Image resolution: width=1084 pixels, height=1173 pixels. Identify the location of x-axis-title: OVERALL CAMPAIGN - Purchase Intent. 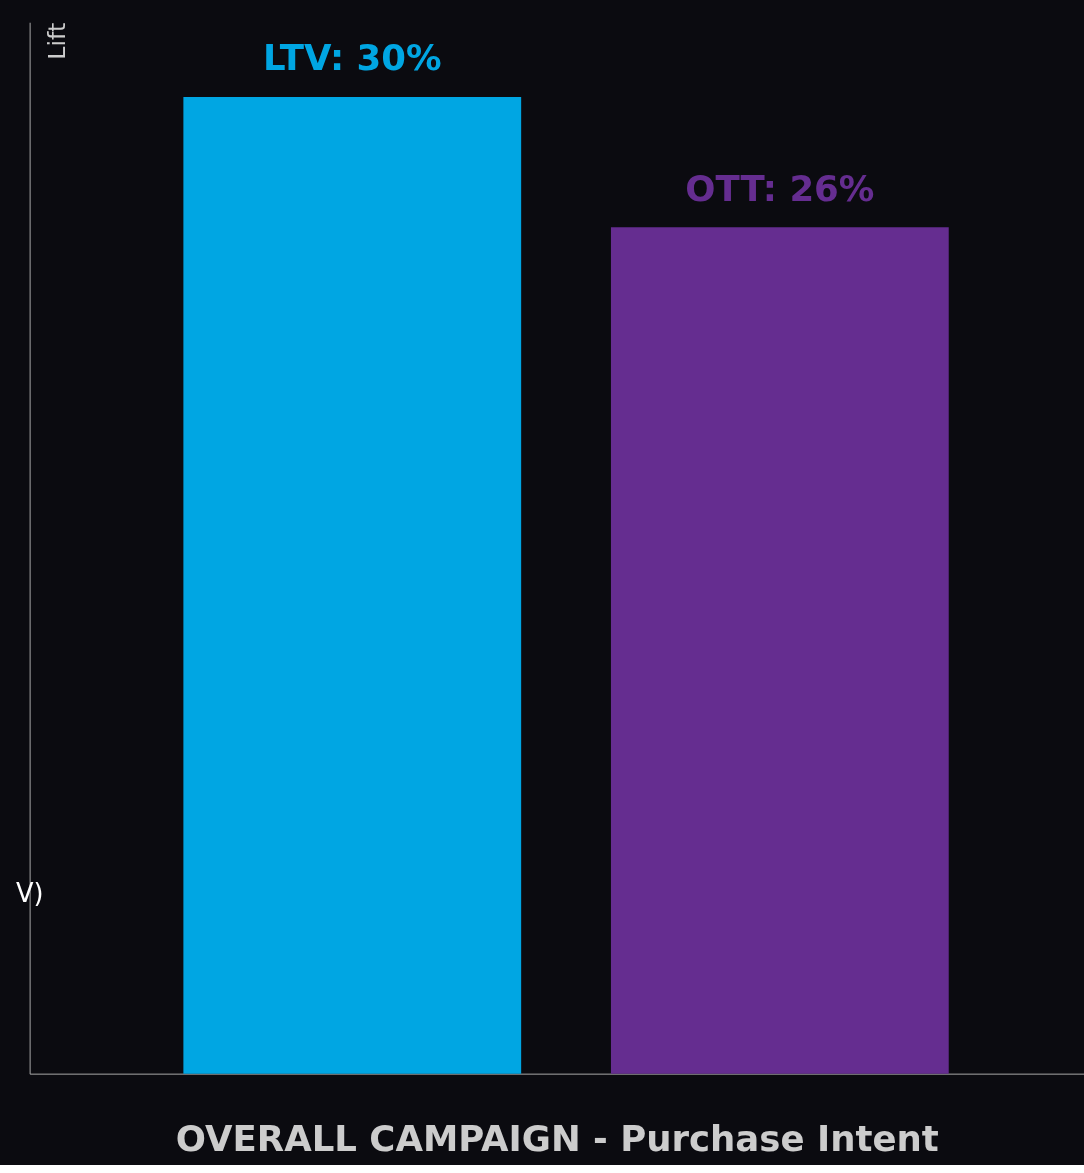
(557, 1139).